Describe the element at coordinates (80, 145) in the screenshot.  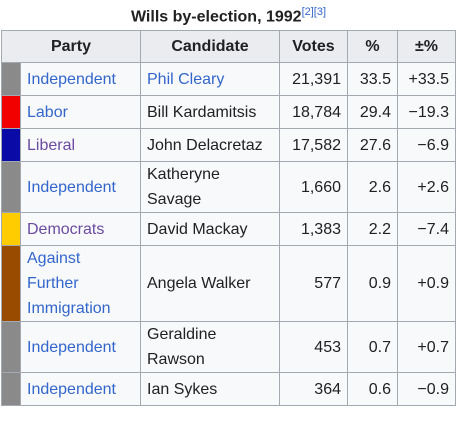
I see `party-cell: Liberal` at that location.